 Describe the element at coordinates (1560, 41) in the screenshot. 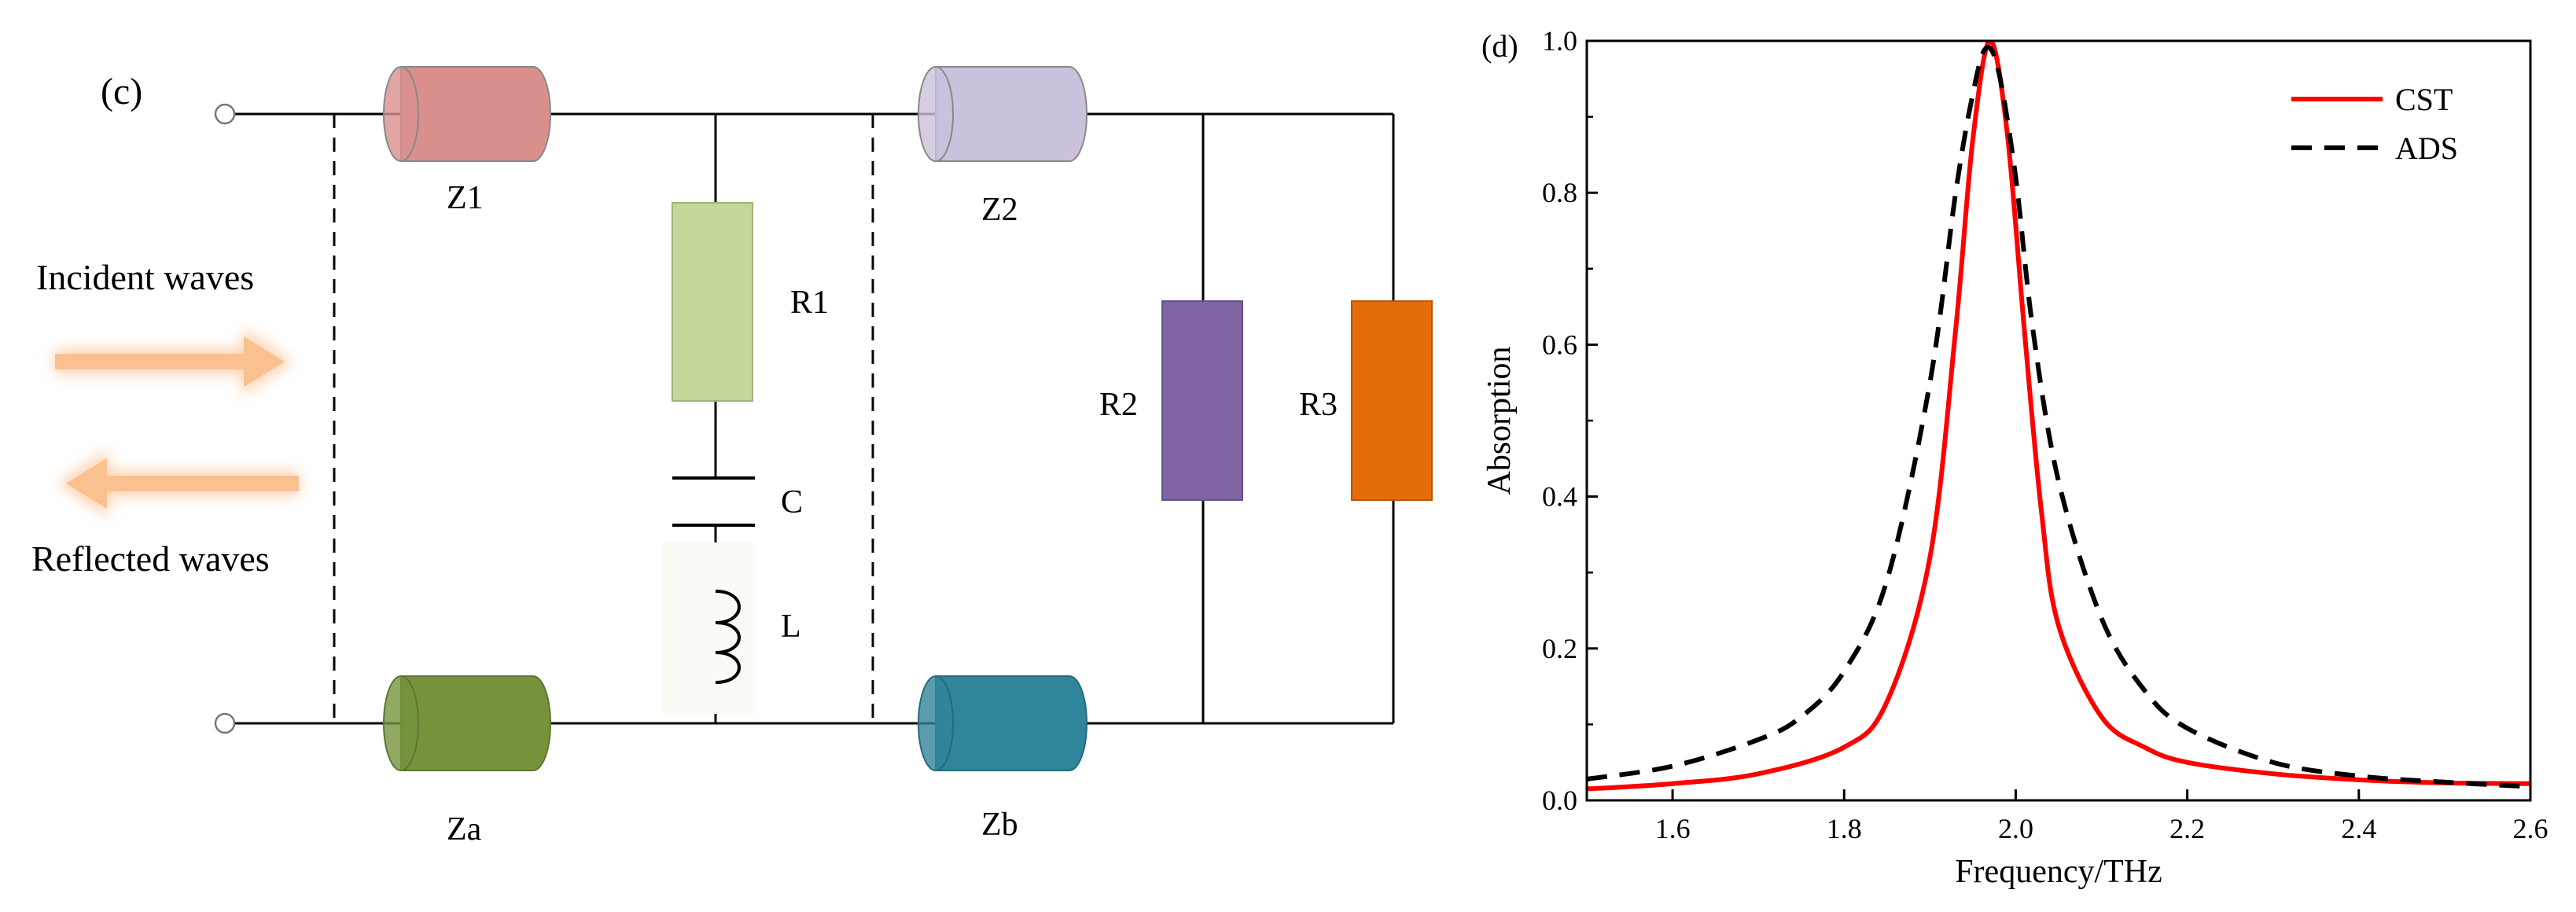

I see `y-tick-label: 1.0` at that location.